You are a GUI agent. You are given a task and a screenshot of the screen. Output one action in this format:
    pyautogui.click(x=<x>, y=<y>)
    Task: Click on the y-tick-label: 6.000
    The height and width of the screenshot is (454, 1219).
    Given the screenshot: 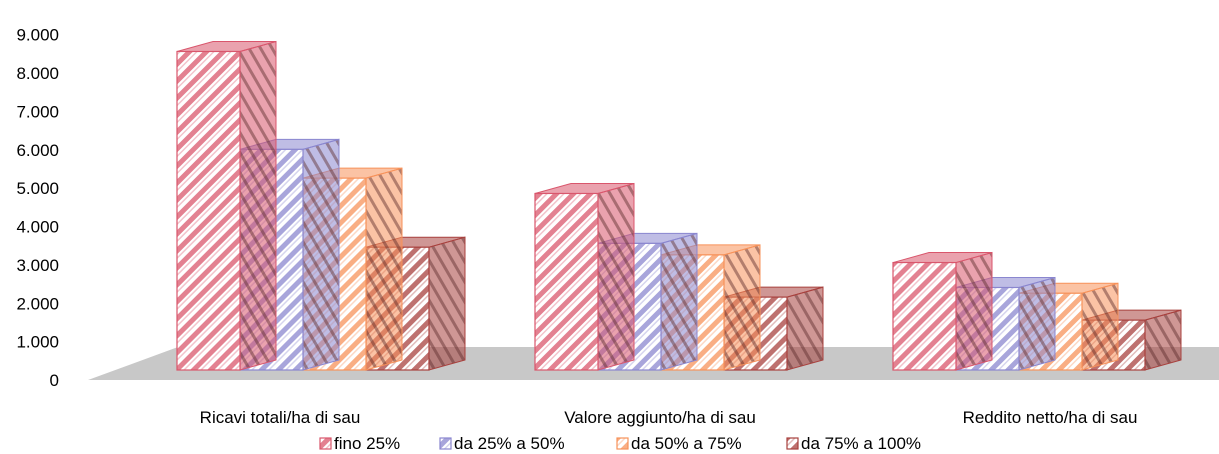 What is the action you would take?
    pyautogui.click(x=37, y=150)
    